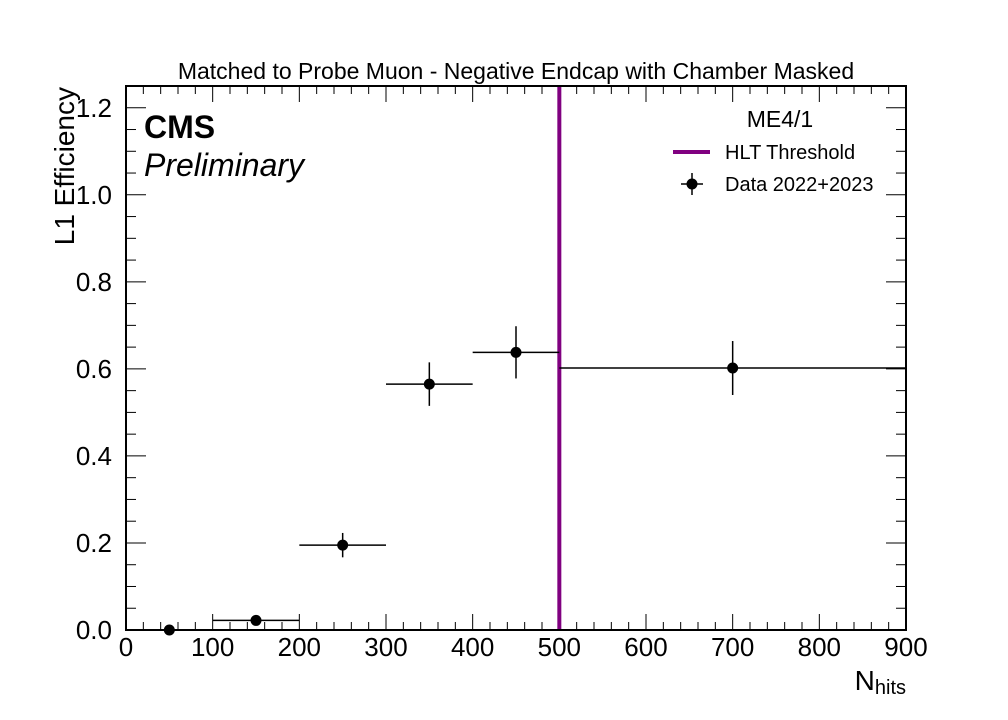 This screenshot has width=1008, height=720. What do you see at coordinates (179, 127) in the screenshot?
I see `cms-label: CMS` at bounding box center [179, 127].